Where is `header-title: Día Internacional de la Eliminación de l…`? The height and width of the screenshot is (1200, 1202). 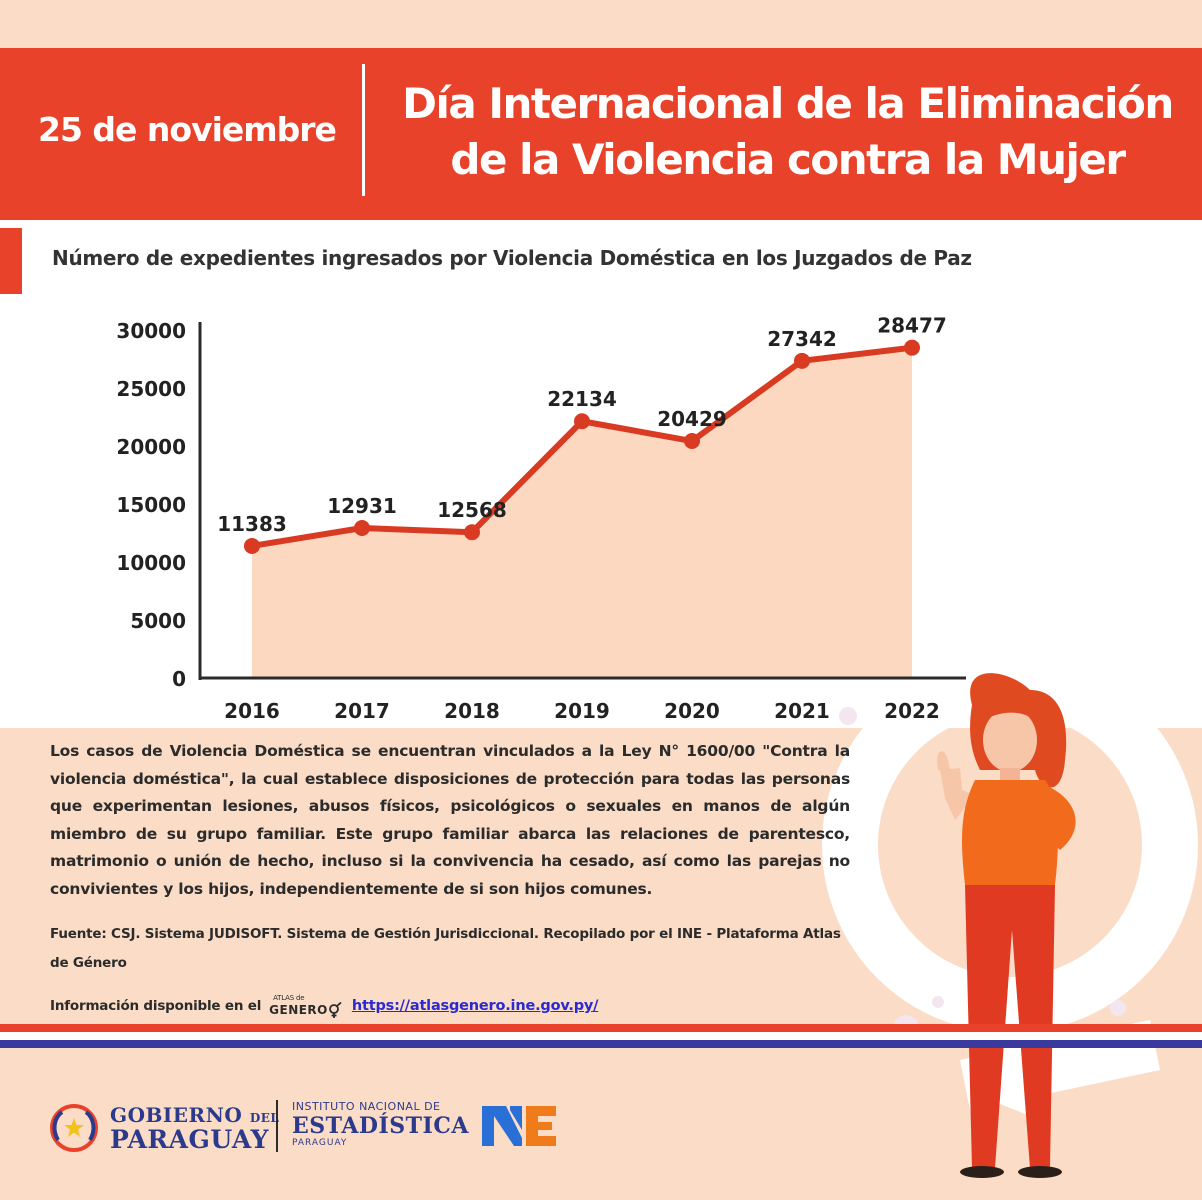 header-title: Día Internacional de la Eliminación de l… is located at coordinates (787, 132).